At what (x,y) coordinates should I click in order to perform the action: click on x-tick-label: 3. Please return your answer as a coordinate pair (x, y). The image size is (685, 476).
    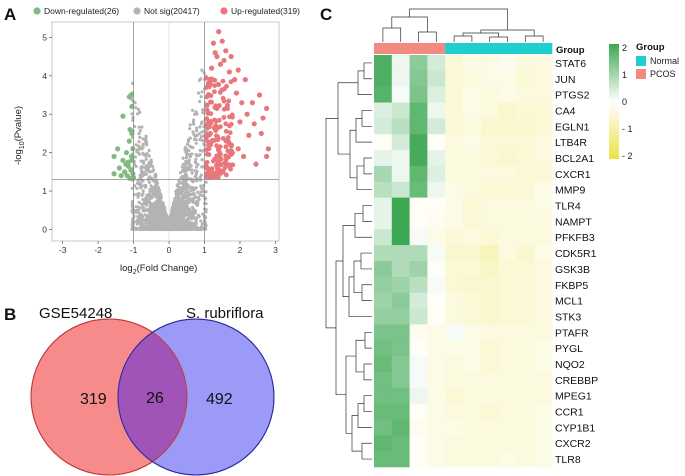
    Looking at the image, I should click on (275, 250).